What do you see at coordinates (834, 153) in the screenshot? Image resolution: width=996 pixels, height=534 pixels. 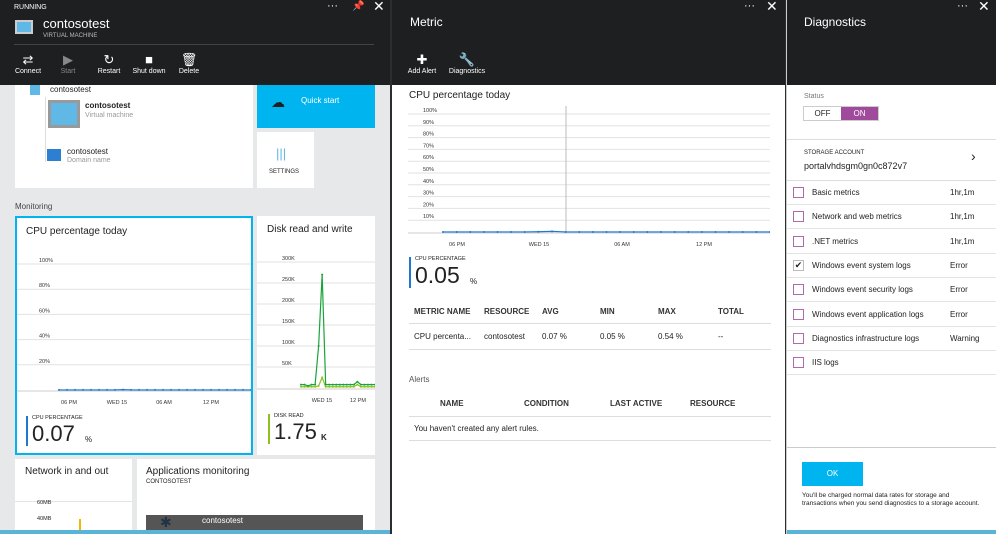 I see `storage-label: STORAGE ACCOUNT` at bounding box center [834, 153].